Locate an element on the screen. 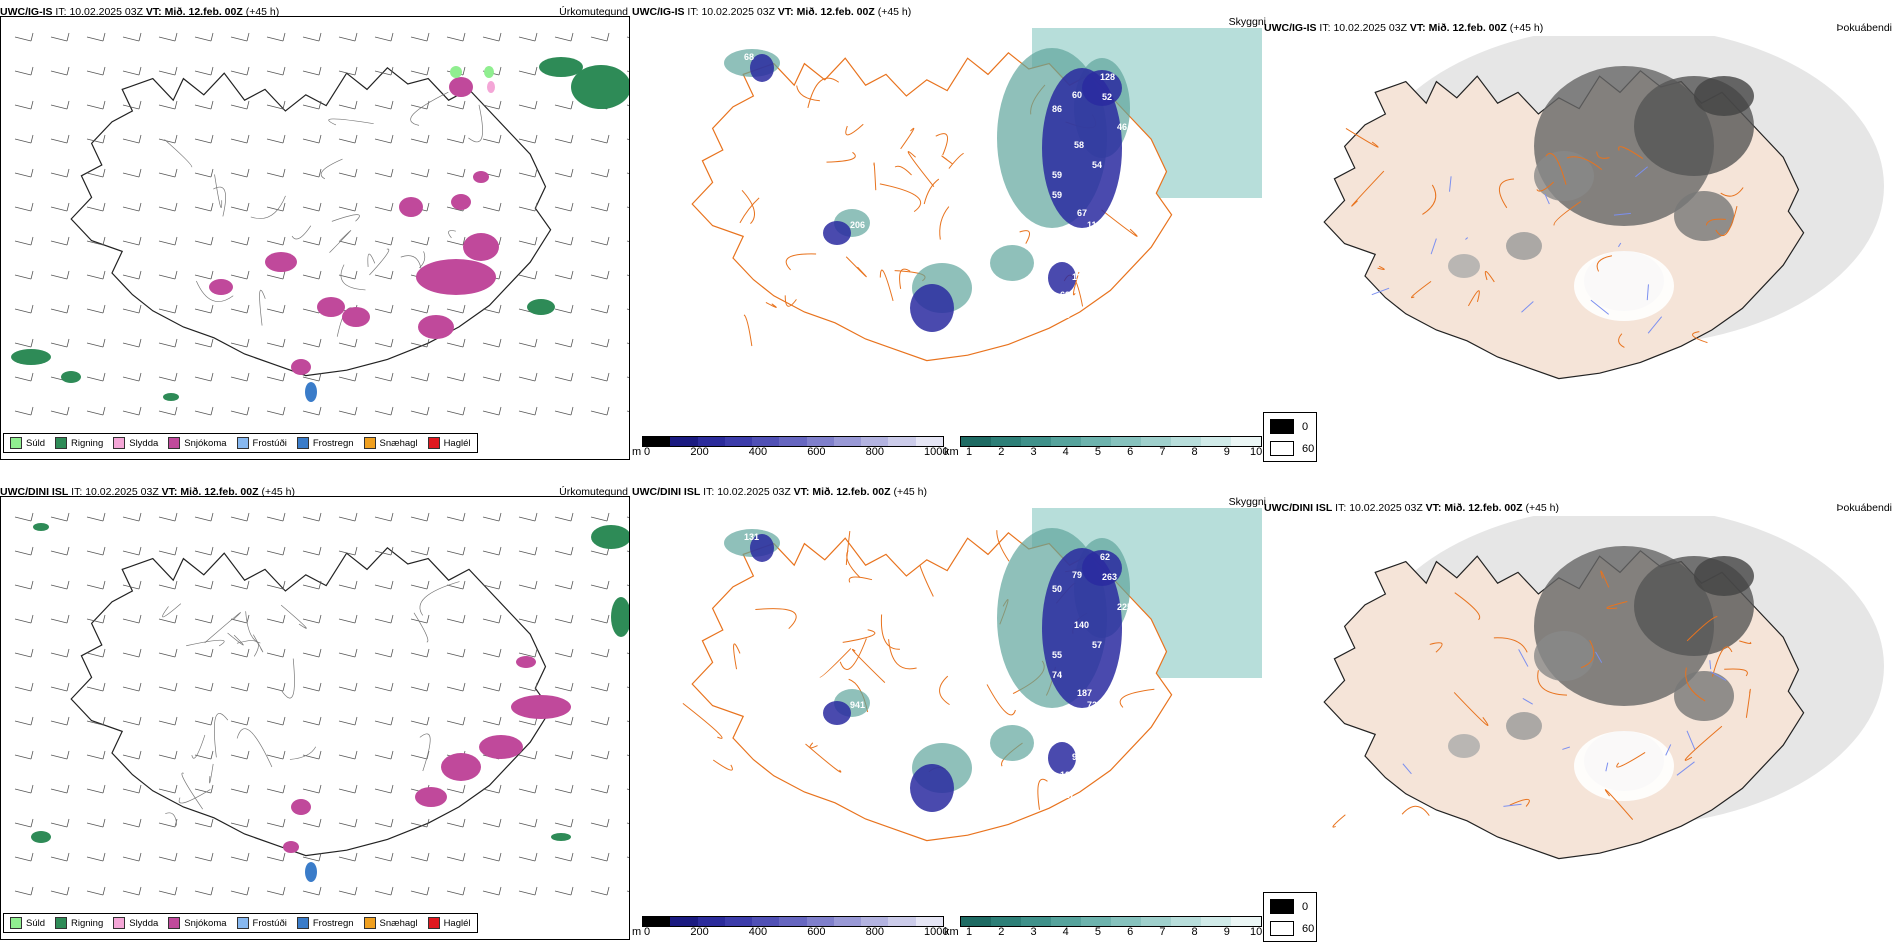  ceiling-tick-label: 400 is located at coordinates (758, 932).